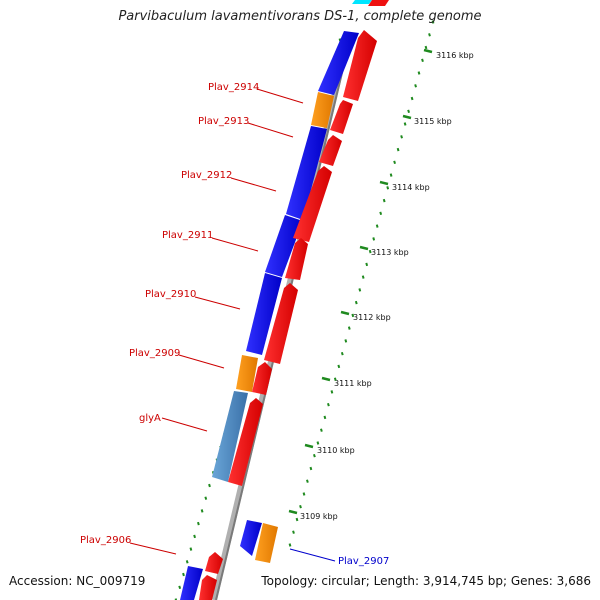 The image size is (600, 600). I want to click on gene-block-orange-2907b, so click(266, 543).